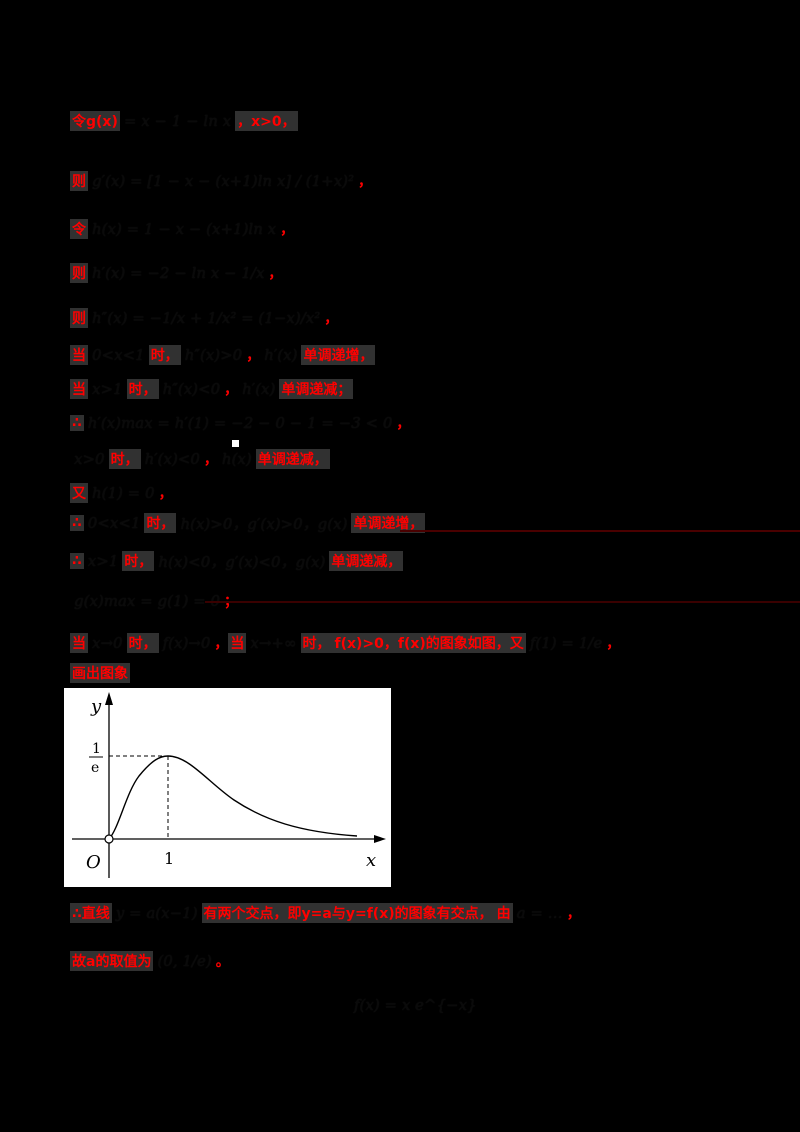 The width and height of the screenshot is (800, 1132). What do you see at coordinates (93, 862) in the screenshot?
I see `origin-label: O` at bounding box center [93, 862].